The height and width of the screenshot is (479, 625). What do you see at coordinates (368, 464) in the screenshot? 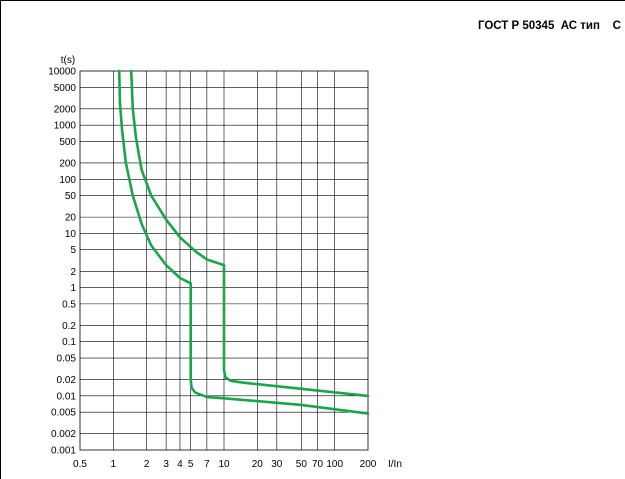
I see `x-tick-label: 200` at bounding box center [368, 464].